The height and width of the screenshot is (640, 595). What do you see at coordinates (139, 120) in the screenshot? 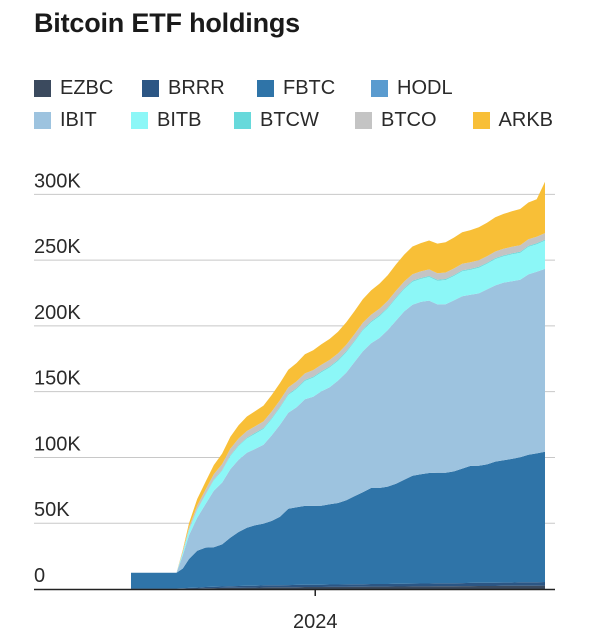
I see `legend-swatch-bitb` at bounding box center [139, 120].